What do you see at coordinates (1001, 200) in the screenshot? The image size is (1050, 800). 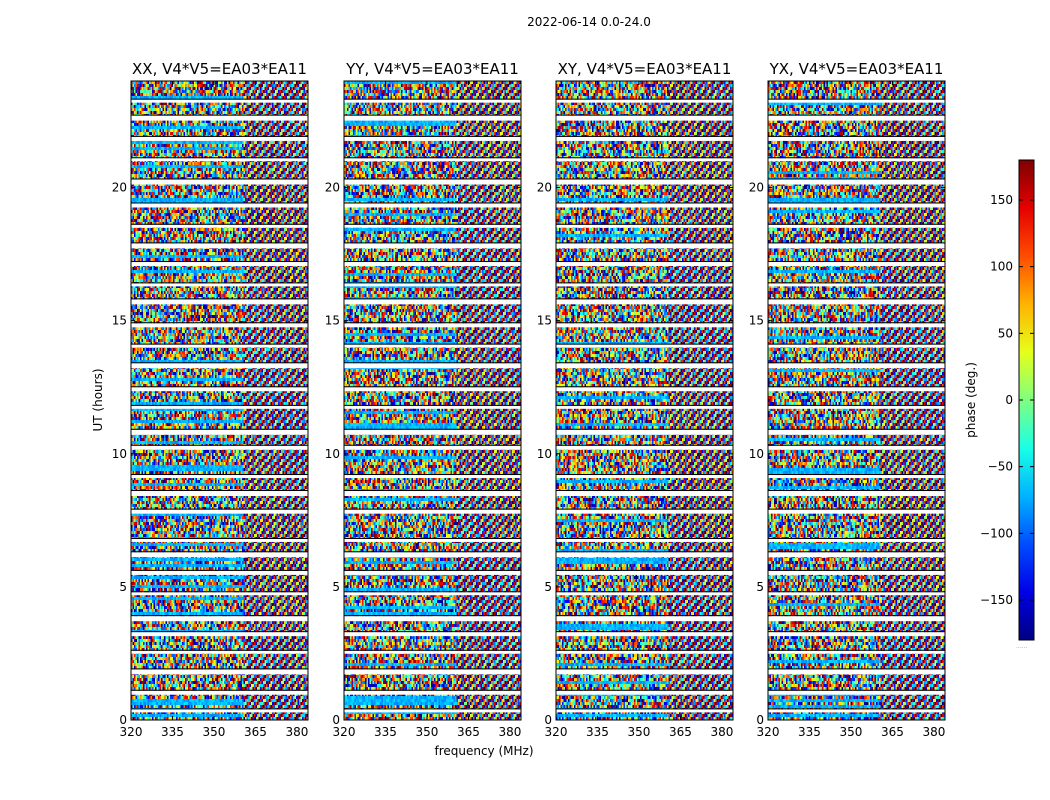 I see `colorbar-tick-label: 150` at bounding box center [1001, 200].